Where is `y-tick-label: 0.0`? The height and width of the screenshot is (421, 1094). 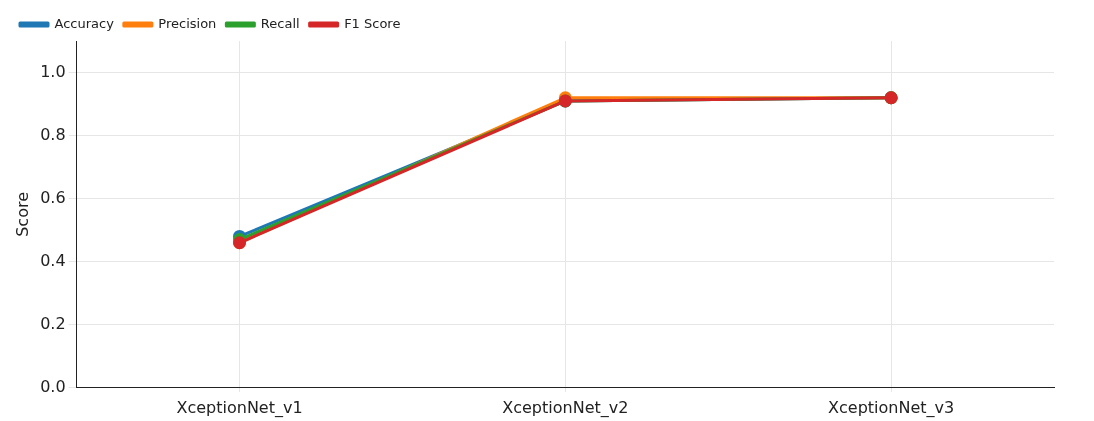
y-tick-label: 0.0 is located at coordinates (53, 386).